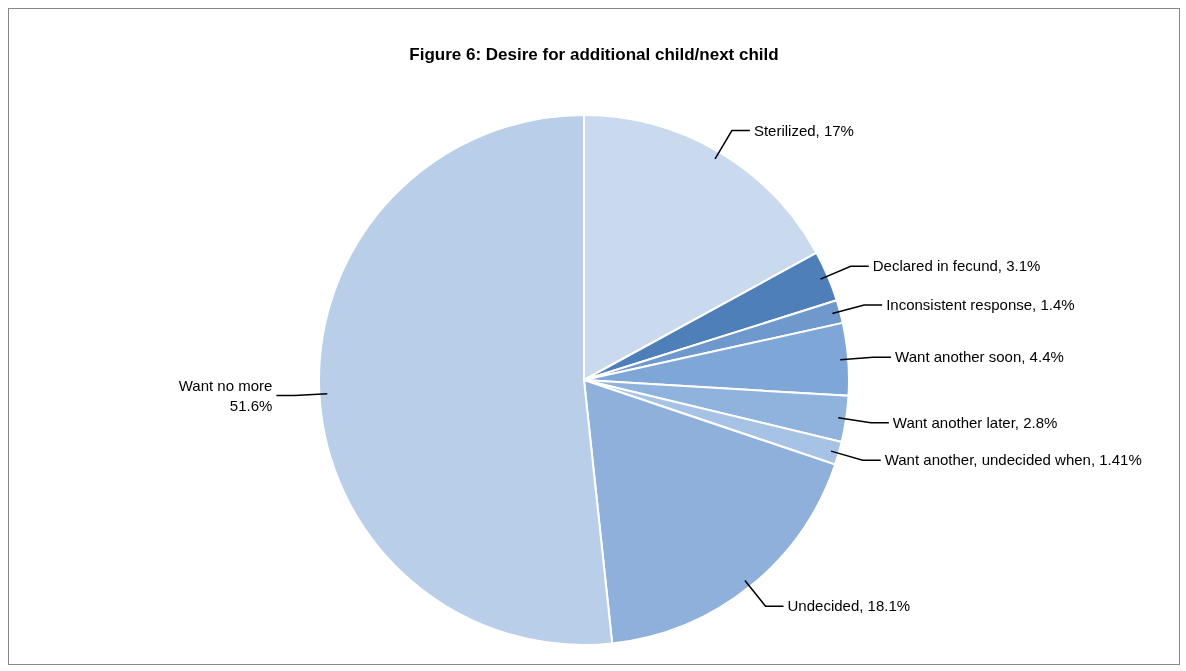  What do you see at coordinates (803, 130) in the screenshot?
I see `slice-label: Sterilized, 17%` at bounding box center [803, 130].